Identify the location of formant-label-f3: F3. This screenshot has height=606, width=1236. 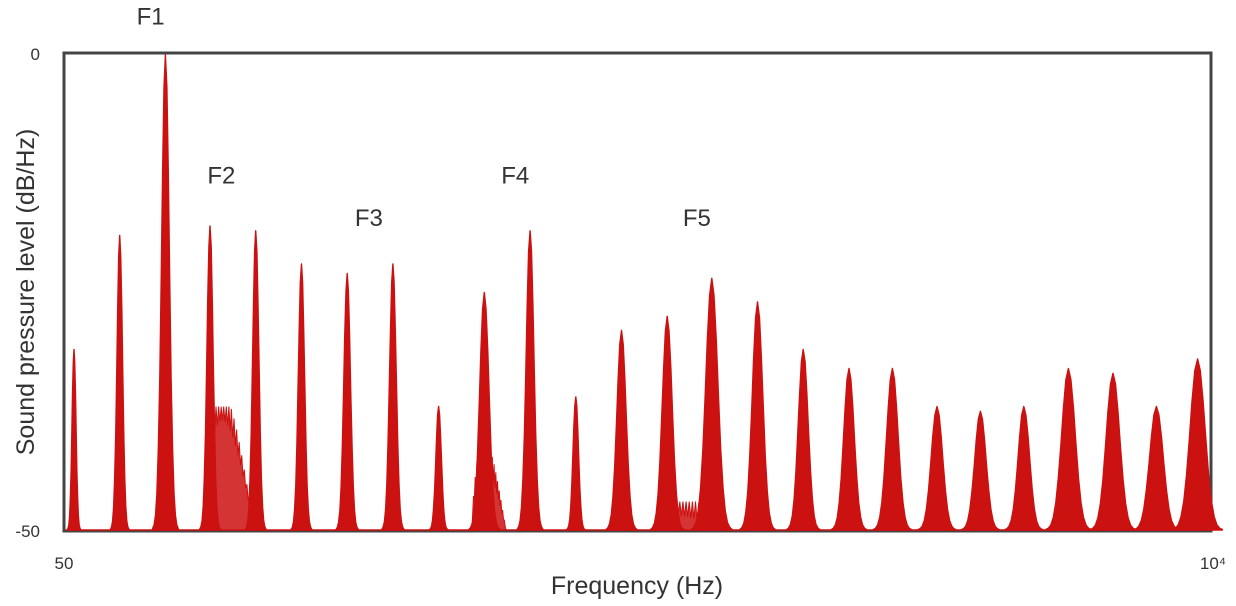
(369, 218).